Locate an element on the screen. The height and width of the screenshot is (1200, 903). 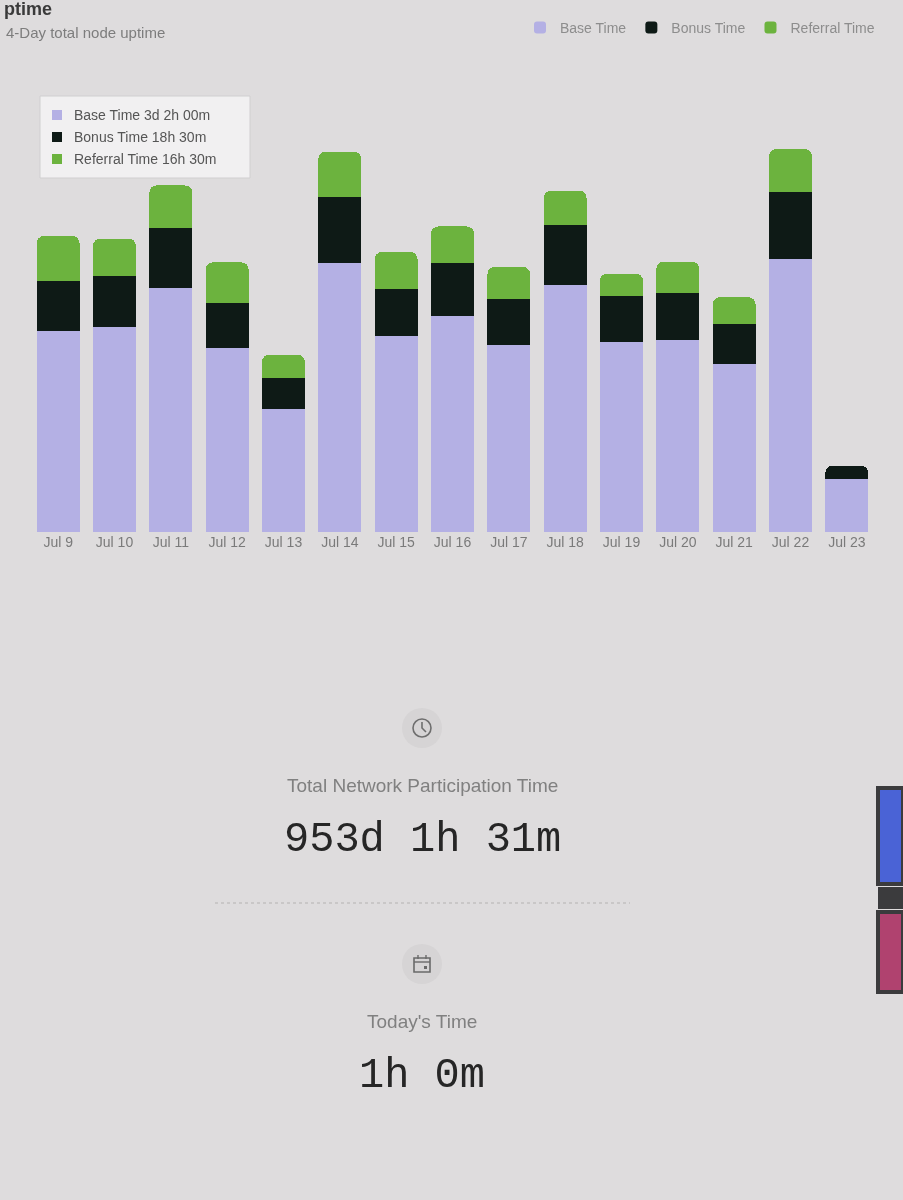
x-tick-label: Jul 15 is located at coordinates (396, 542).